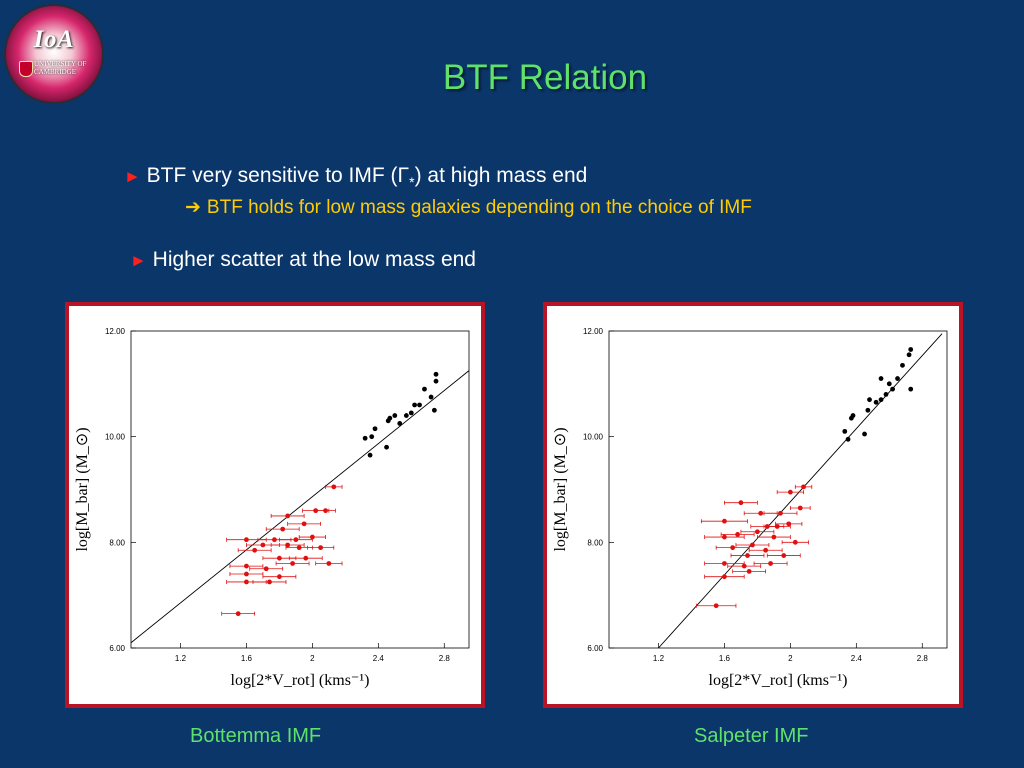 The image size is (1024, 768). I want to click on x-tick-label: 2, so click(790, 658).